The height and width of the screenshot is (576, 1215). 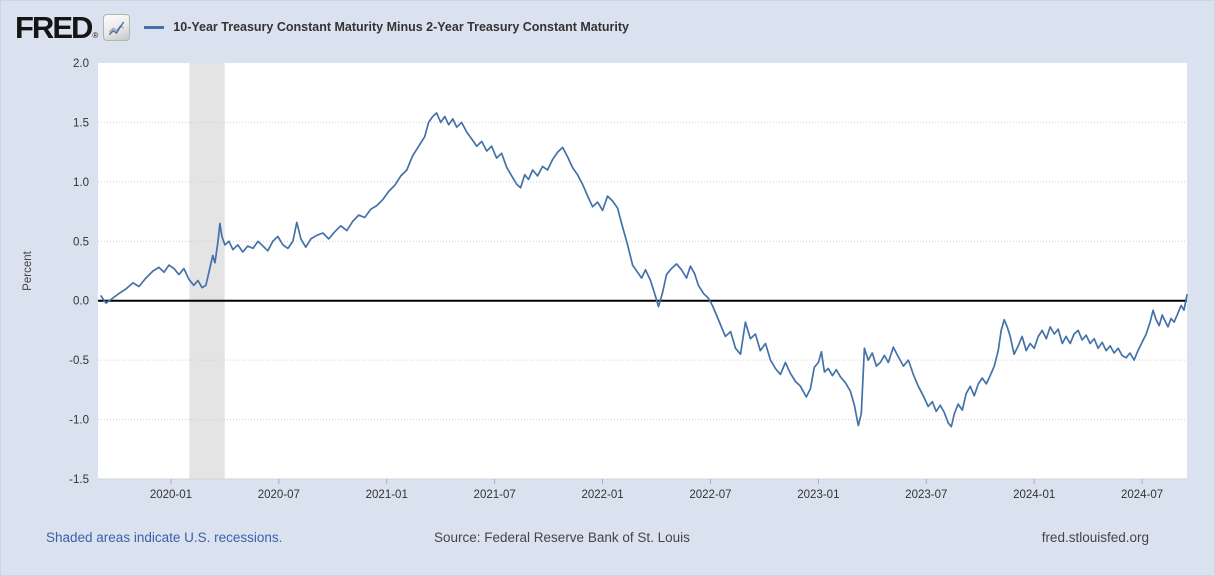 What do you see at coordinates (164, 537) in the screenshot?
I see `recessions-link: Shaded areas indicate U.S. recessions.` at bounding box center [164, 537].